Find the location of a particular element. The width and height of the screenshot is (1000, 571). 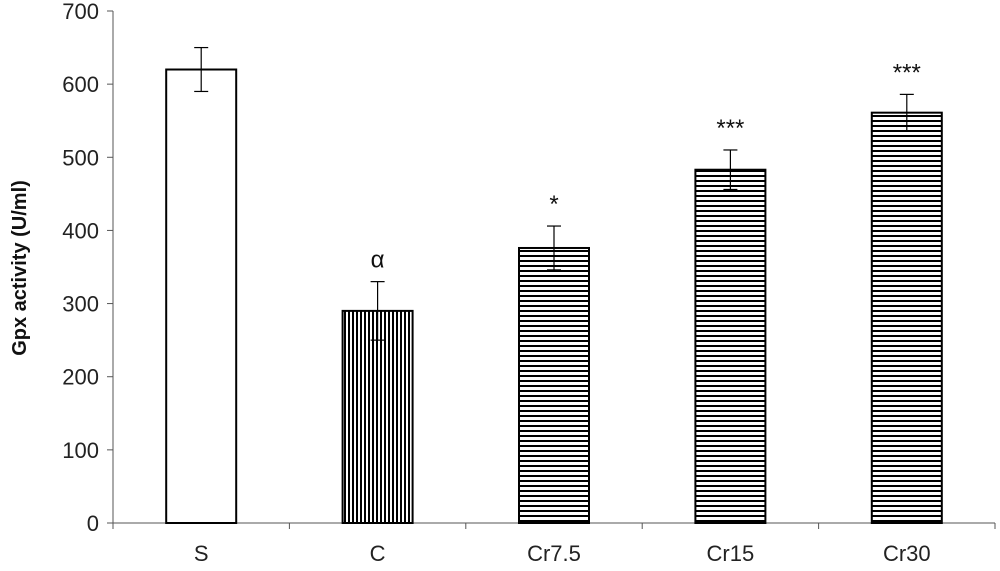

significance-label: α is located at coordinates (378, 260).